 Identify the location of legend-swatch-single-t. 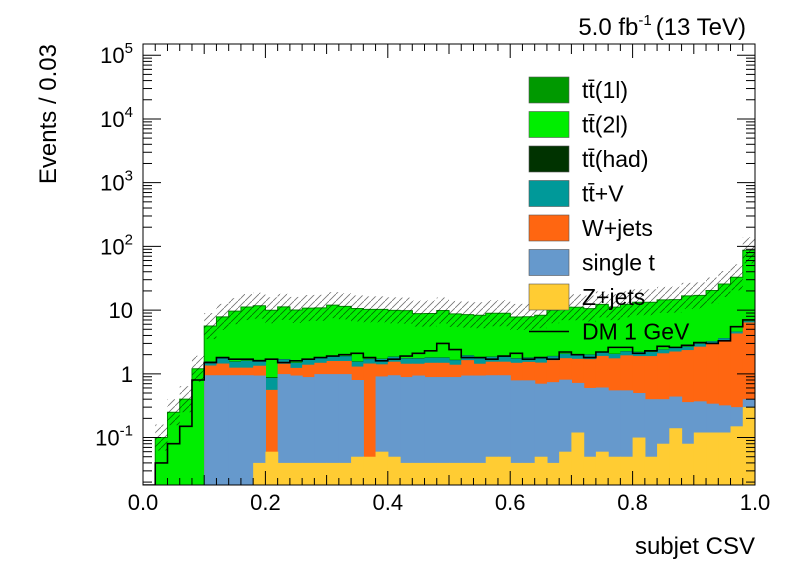
(549, 262).